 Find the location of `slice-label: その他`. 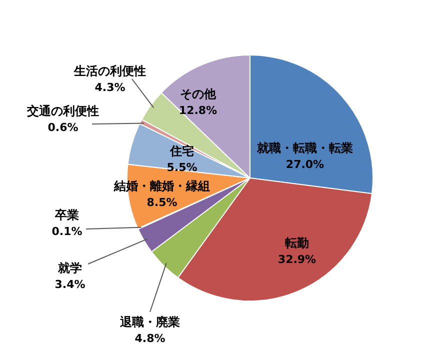

slice-label: その他 is located at coordinates (198, 94).